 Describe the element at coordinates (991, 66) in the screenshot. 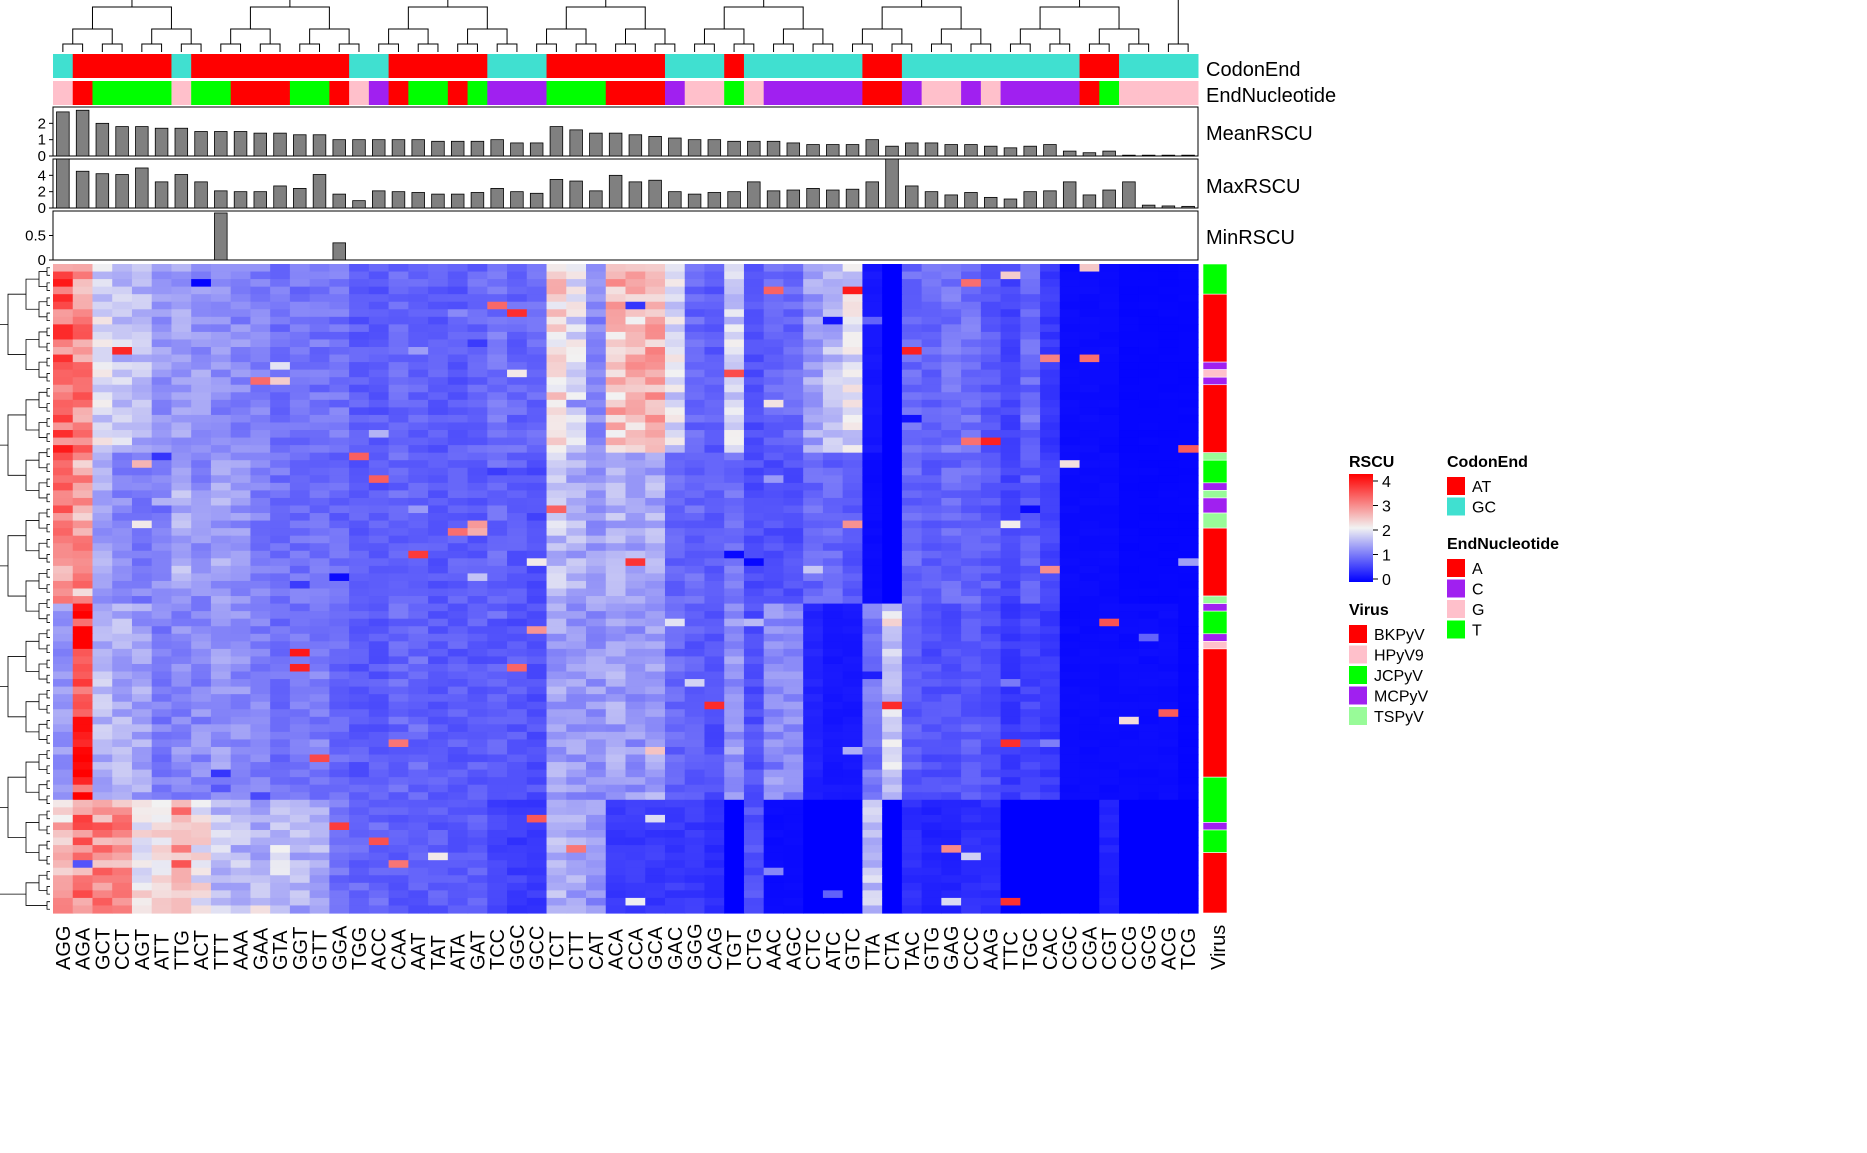

I see `codon-end-cell` at that location.